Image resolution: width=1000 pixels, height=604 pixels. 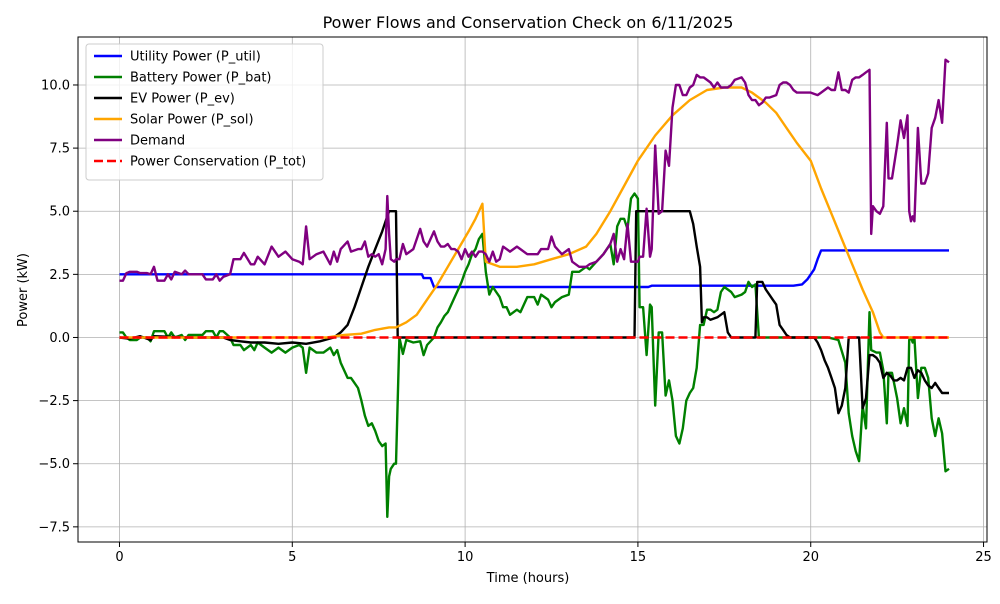 I want to click on y-axis-label: Power (kW), so click(x=23, y=290).